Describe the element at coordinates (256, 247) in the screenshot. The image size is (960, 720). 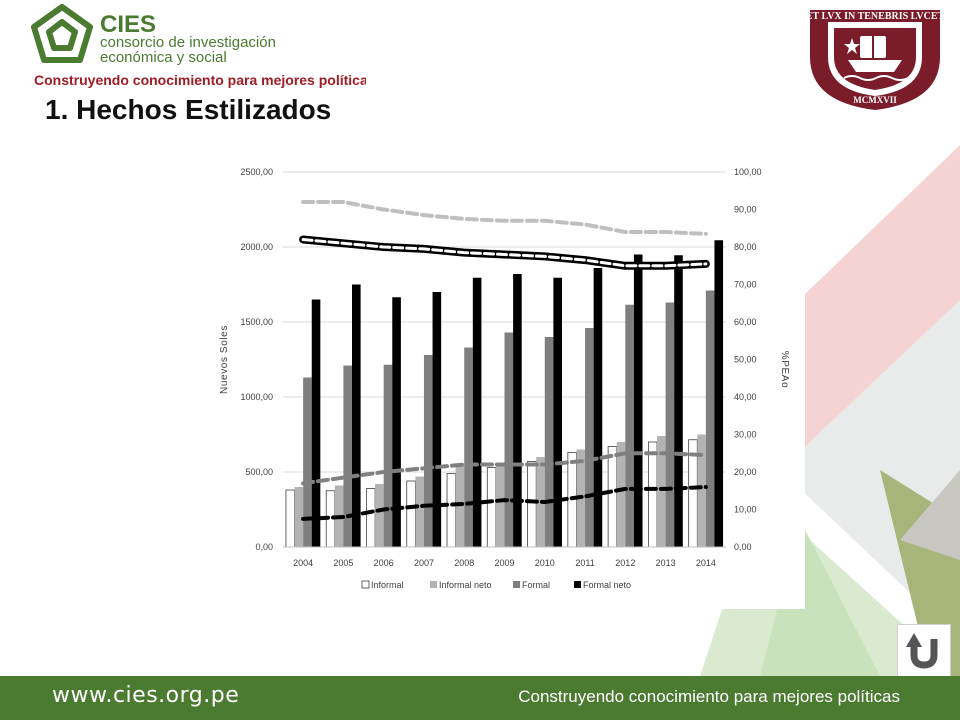
I see `y-tick-label: 2000,00` at that location.